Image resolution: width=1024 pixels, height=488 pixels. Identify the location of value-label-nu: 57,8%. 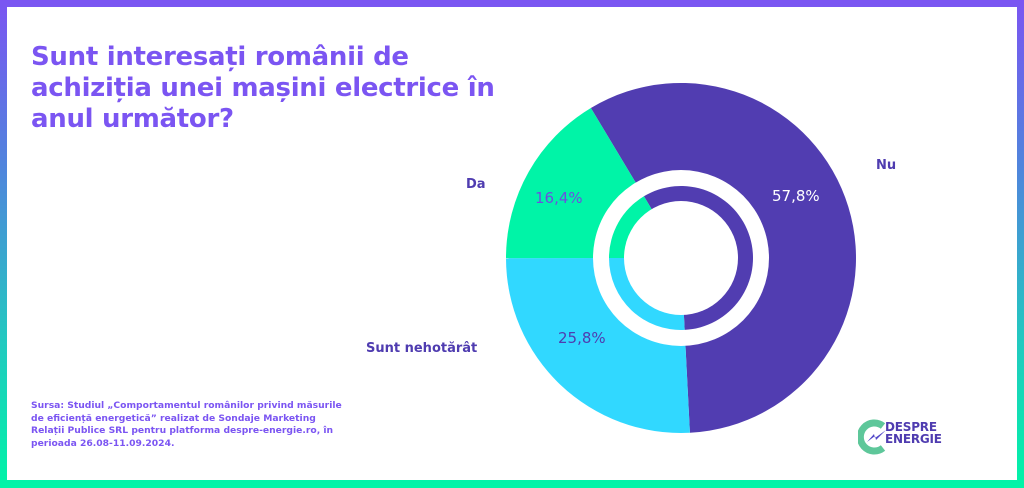
(796, 196).